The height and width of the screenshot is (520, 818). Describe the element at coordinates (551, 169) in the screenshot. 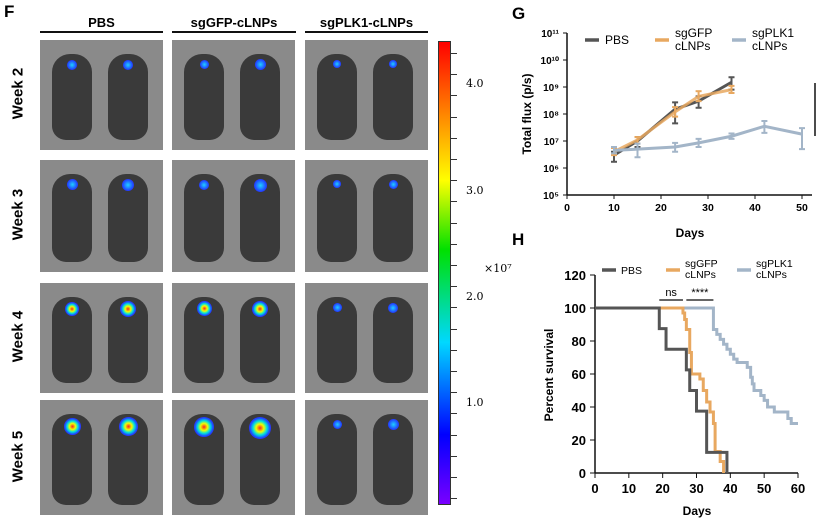

I see `y-tick-label: 10⁶` at that location.